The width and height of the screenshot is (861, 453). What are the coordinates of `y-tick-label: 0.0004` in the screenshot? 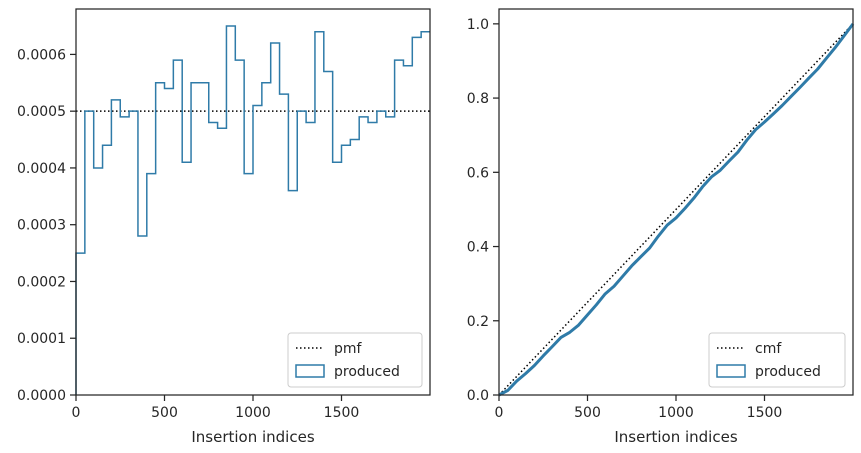 It's located at (41, 169).